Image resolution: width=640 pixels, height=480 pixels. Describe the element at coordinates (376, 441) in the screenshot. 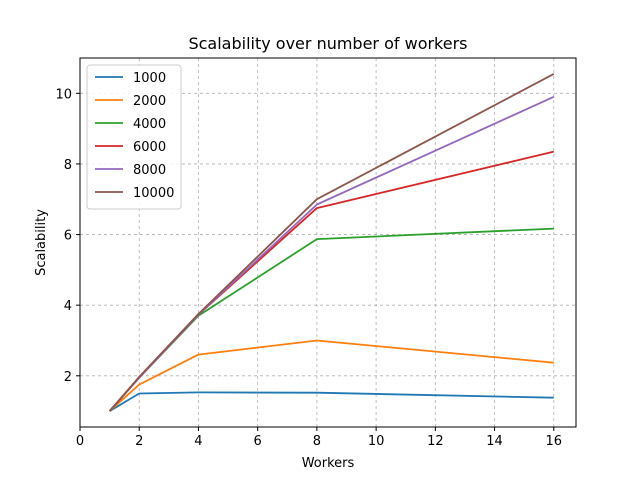

I see `x-tick-label: 10` at that location.